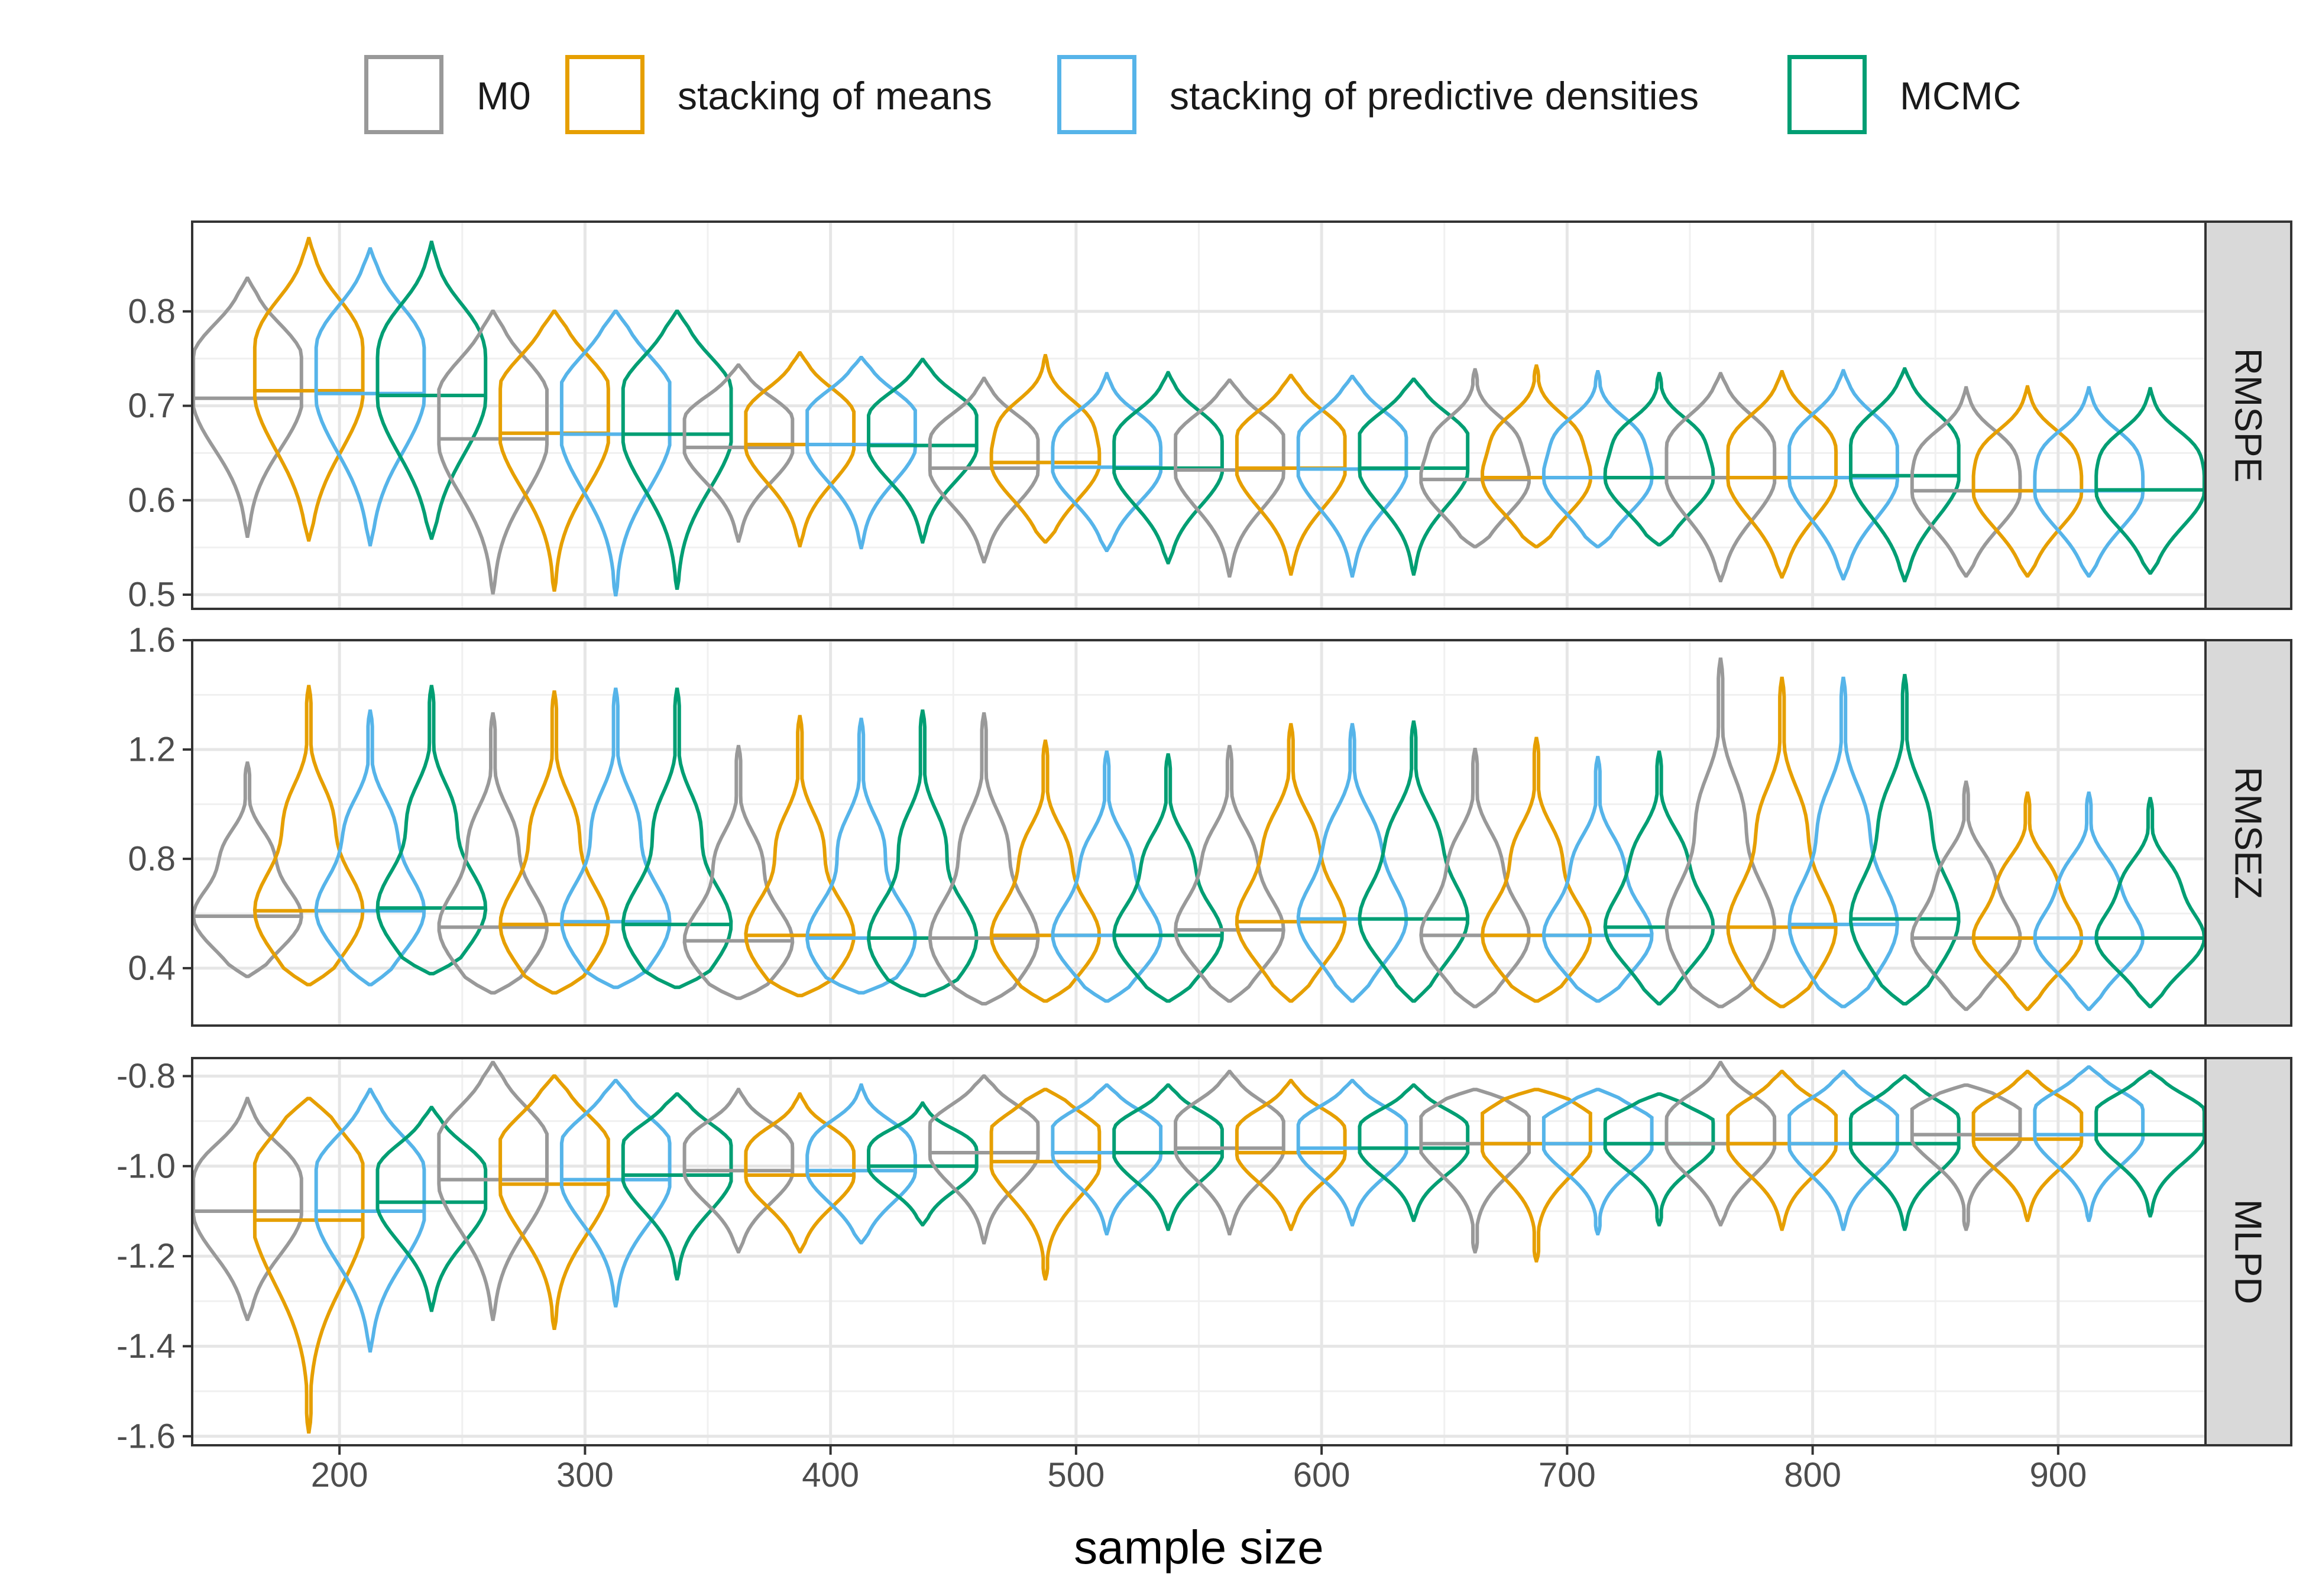  I want to click on violin-rmsez-700-s1, so click(1536, 870).